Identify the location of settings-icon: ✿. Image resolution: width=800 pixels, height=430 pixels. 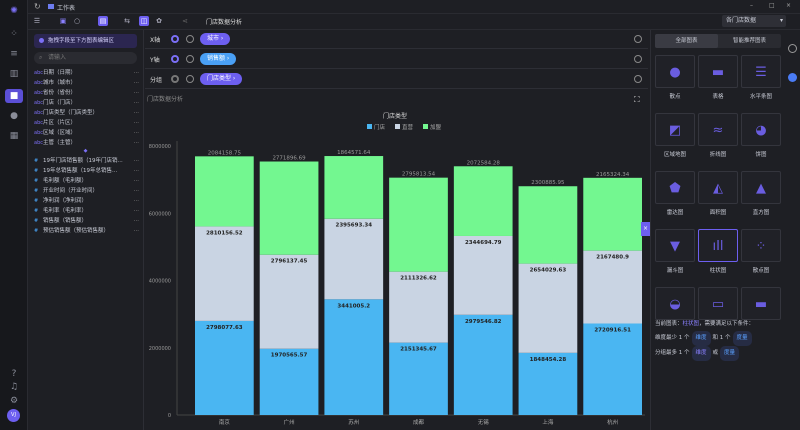
(159, 21).